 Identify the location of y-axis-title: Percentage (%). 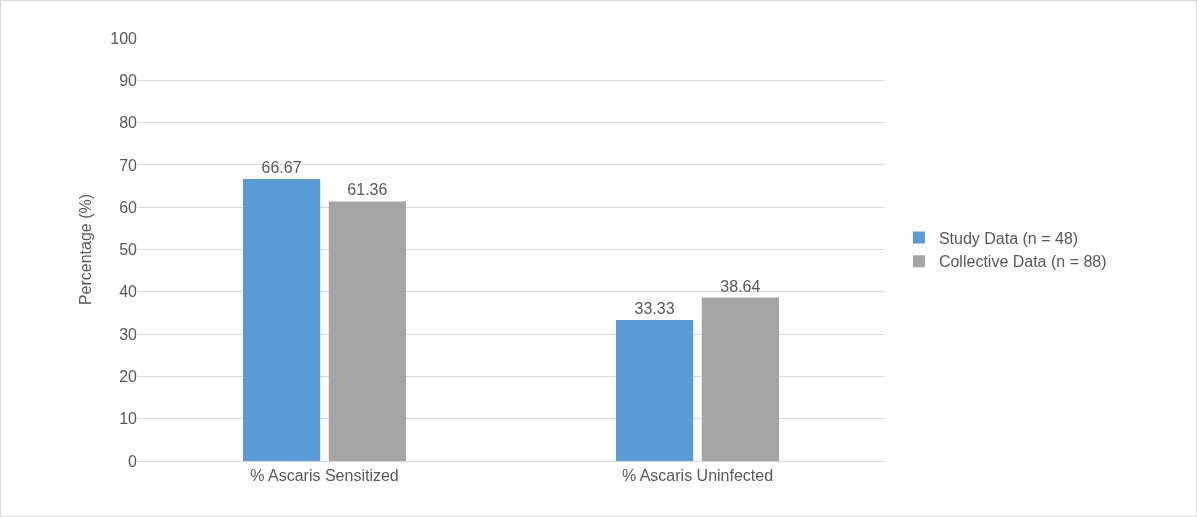
(86, 249).